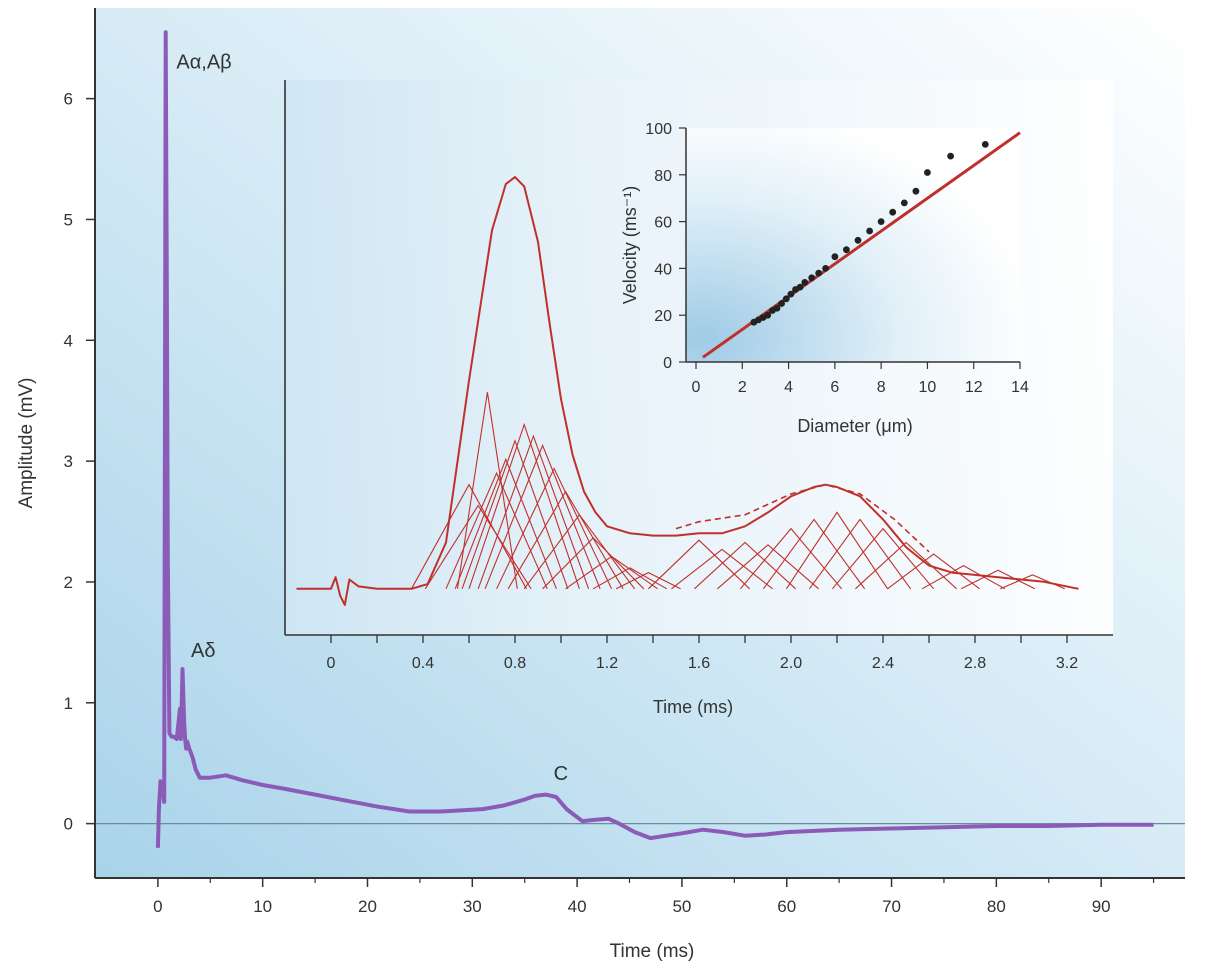  Describe the element at coordinates (860, 379) in the screenshot. I see `velocity-x-ticks: 0 2 4 6 8 10 12 14` at that location.